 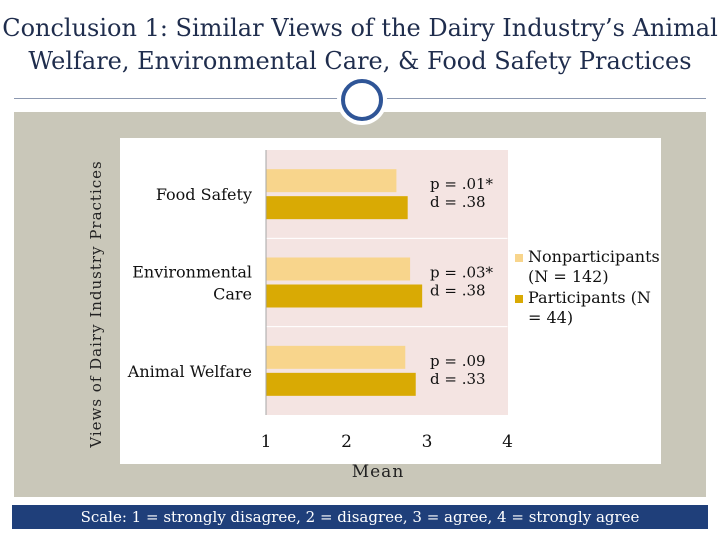 What do you see at coordinates (458, 361) in the screenshot?
I see `p-value-label: p = .09` at bounding box center [458, 361].